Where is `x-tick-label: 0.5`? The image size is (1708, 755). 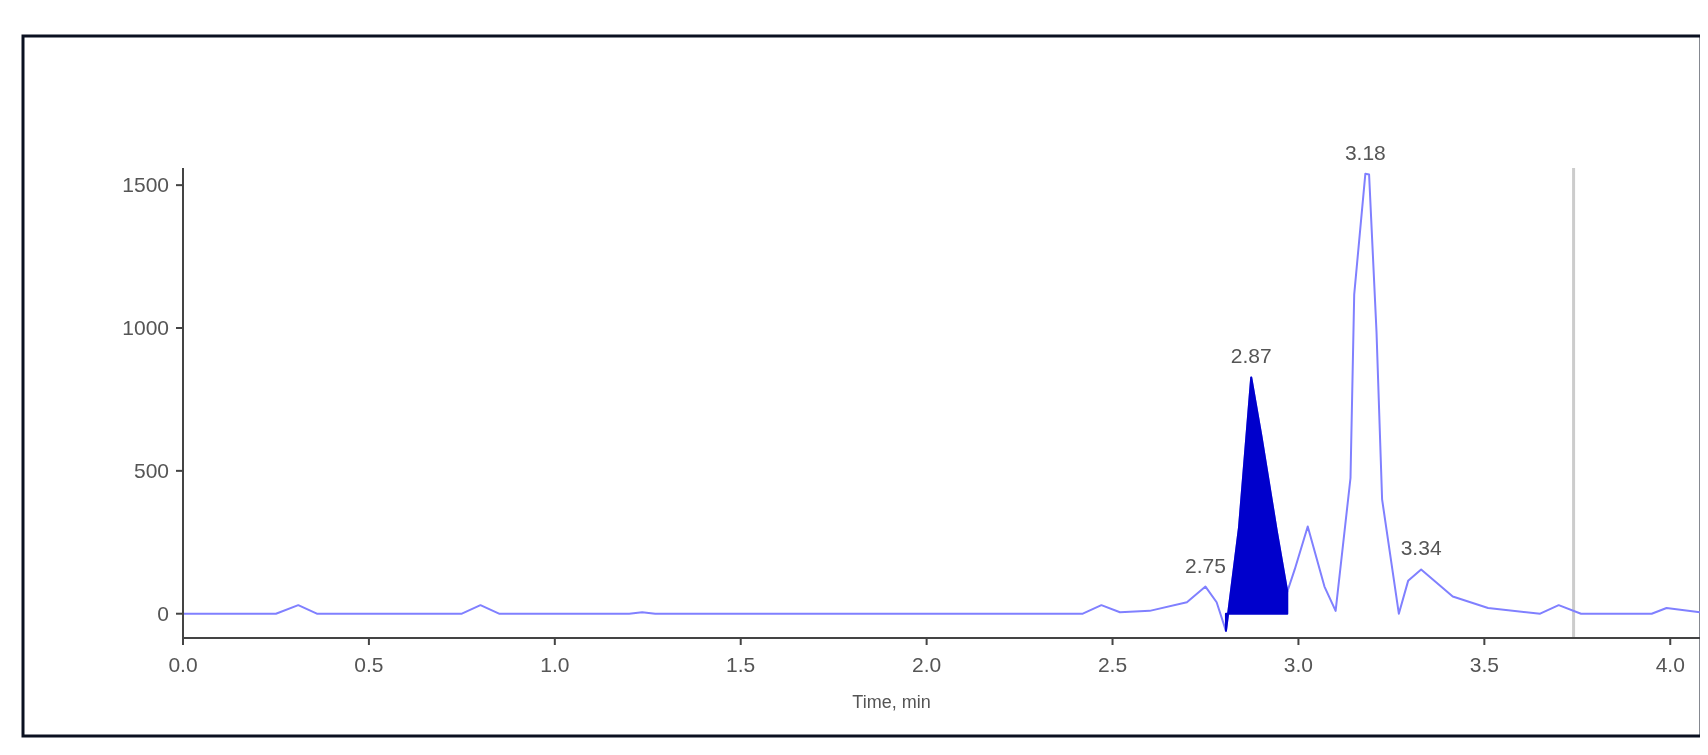 x-tick-label: 0.5 is located at coordinates (369, 664).